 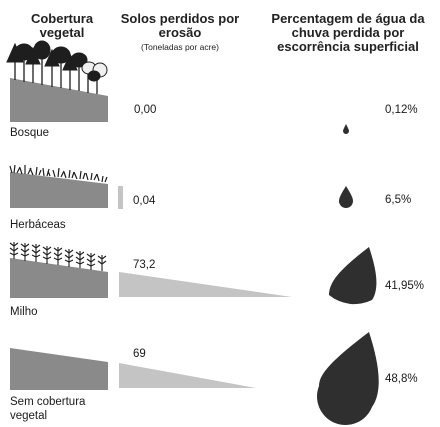 I want to click on forest-slope, so click(x=59, y=100).